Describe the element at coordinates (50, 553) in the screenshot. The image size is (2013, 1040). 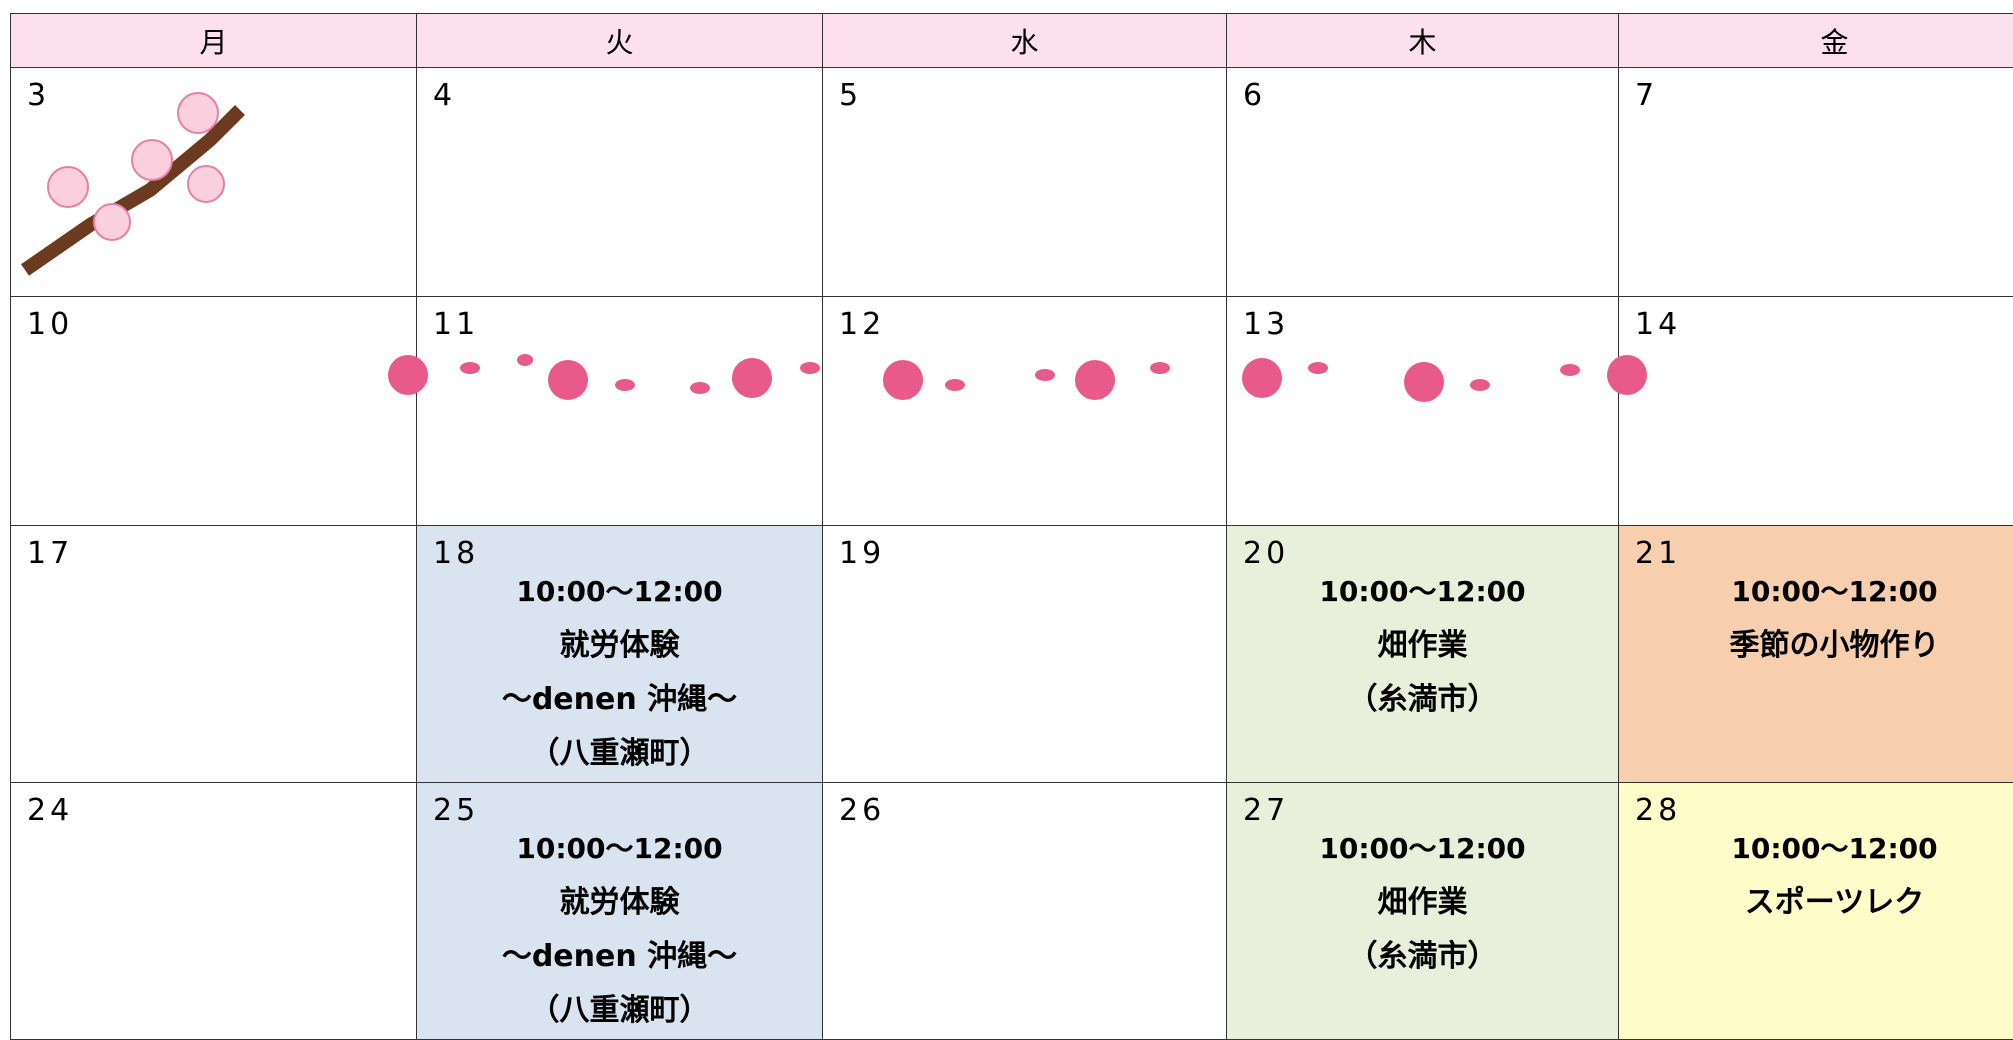
I see `date: 17` at that location.